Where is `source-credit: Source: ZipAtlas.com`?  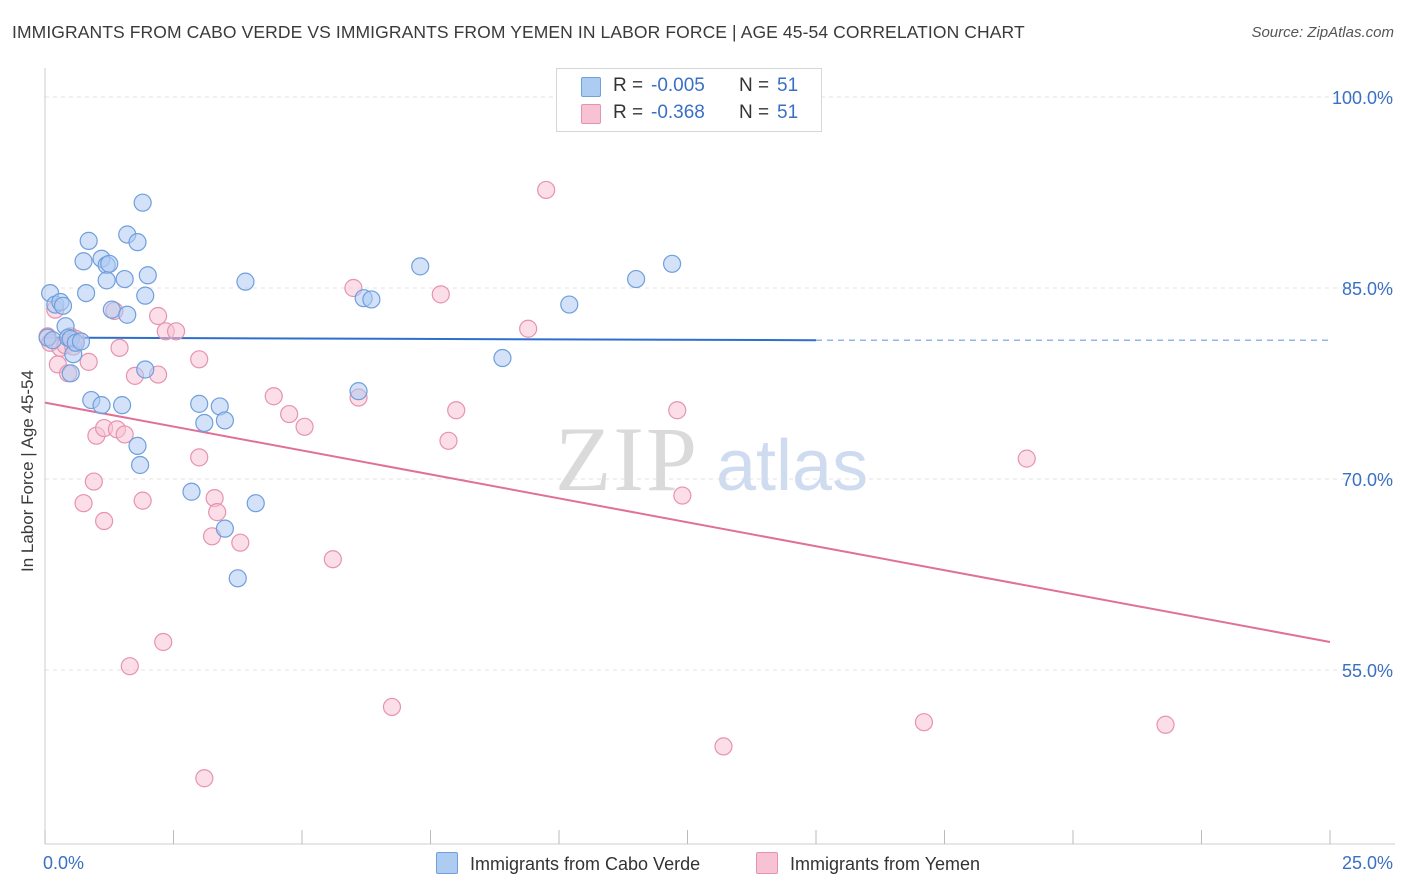 source-credit: Source: ZipAtlas.com is located at coordinates (1322, 32).